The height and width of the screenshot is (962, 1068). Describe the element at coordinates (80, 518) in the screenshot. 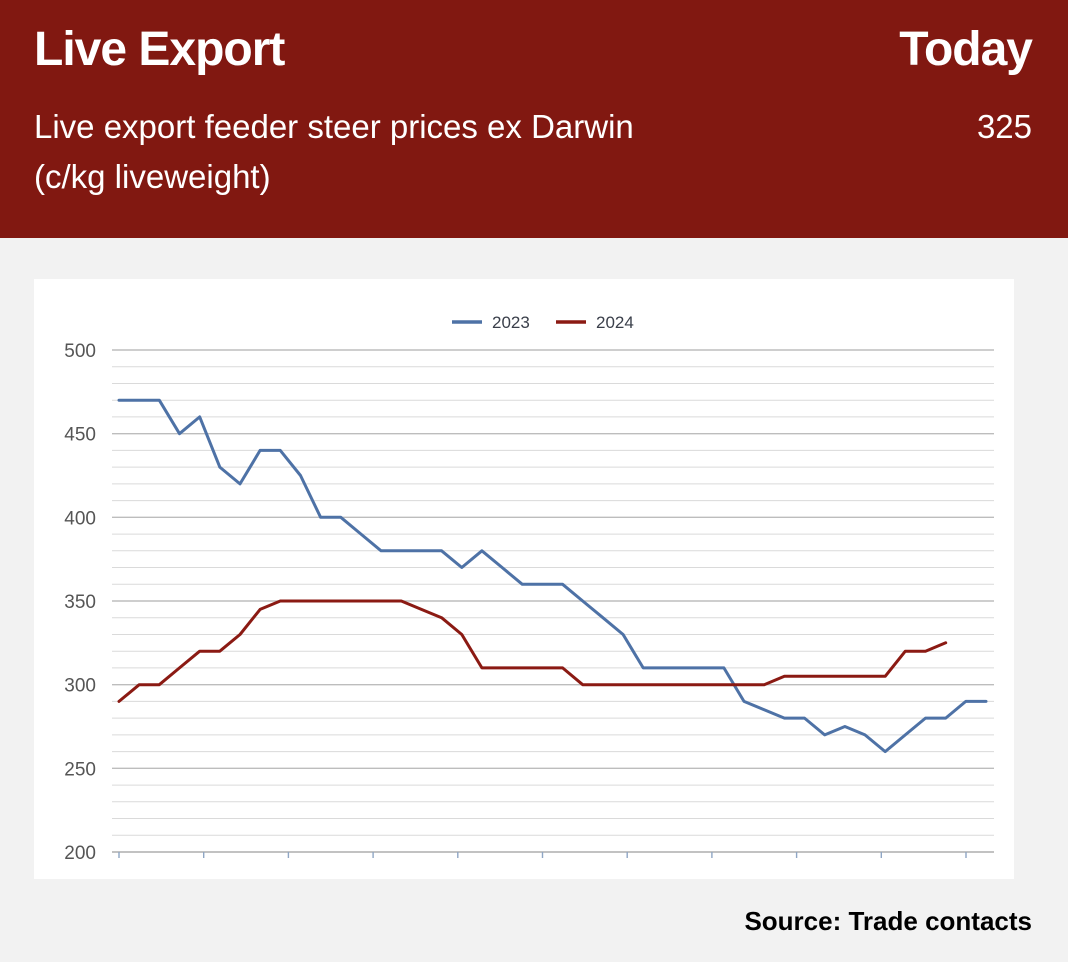

I see `y-tick-label: 400` at that location.